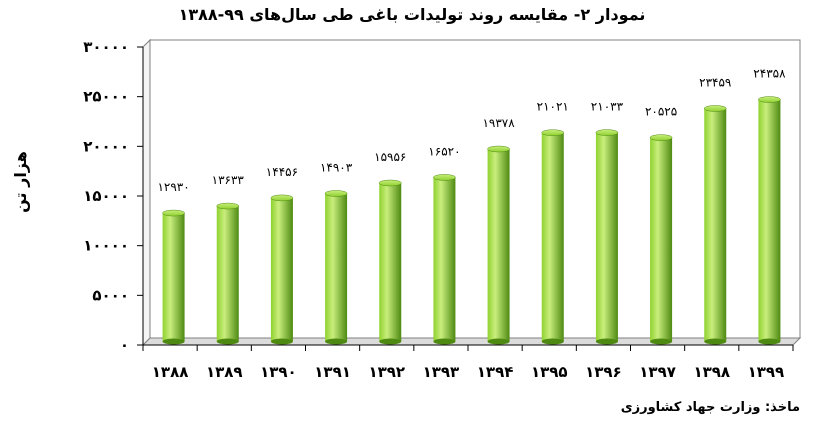  I want to click on y-axis-label: هزار تن, so click(20, 182).